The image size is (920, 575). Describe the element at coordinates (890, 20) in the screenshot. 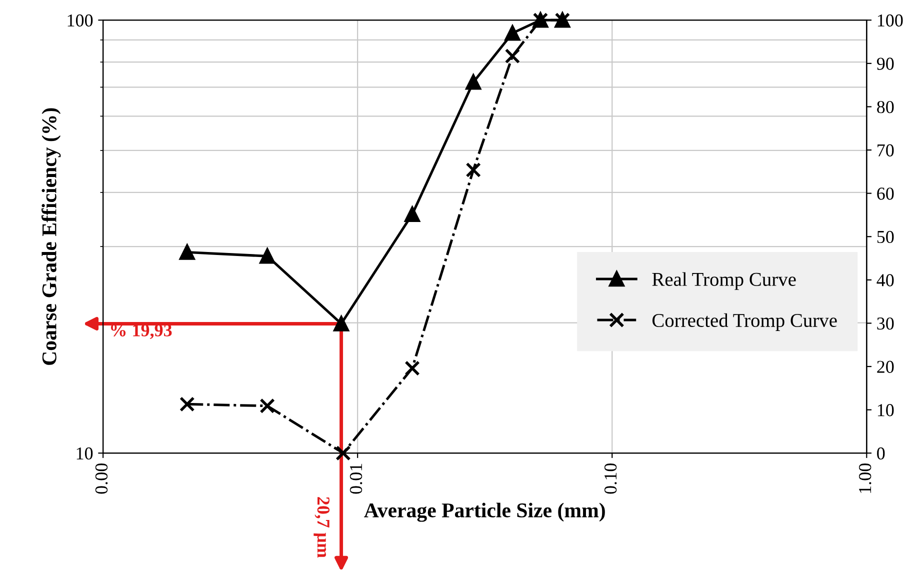

I see `y2-tick-label: 100` at that location.